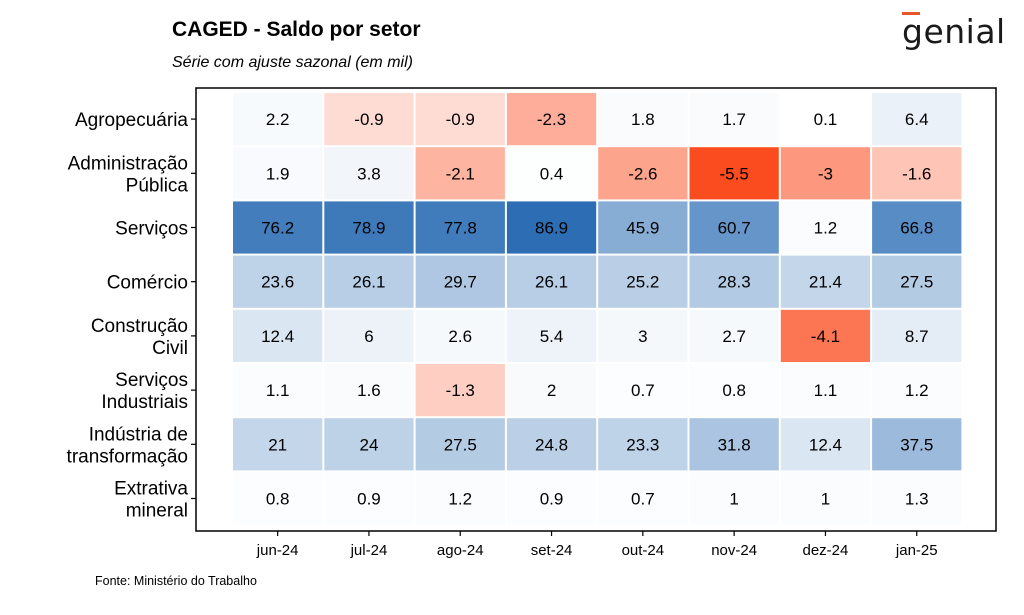 The image size is (1024, 615). I want to click on cell-value-label: 1, so click(733, 499).